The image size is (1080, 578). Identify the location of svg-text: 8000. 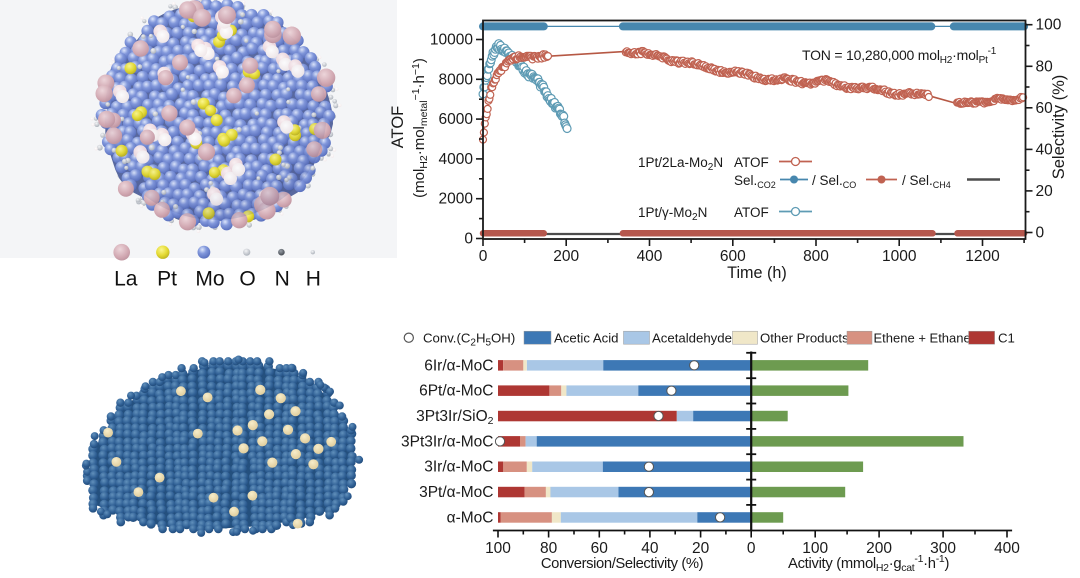
(456, 79).